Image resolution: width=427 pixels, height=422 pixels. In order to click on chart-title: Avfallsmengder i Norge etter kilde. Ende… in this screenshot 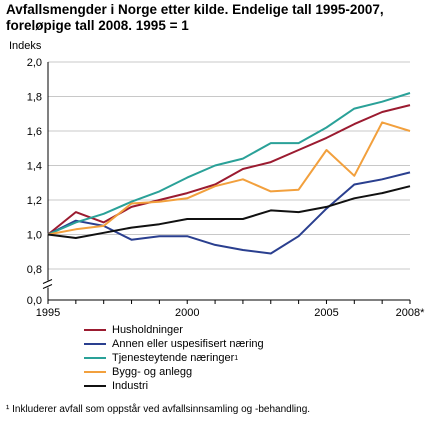, I will do `click(213, 18)`.